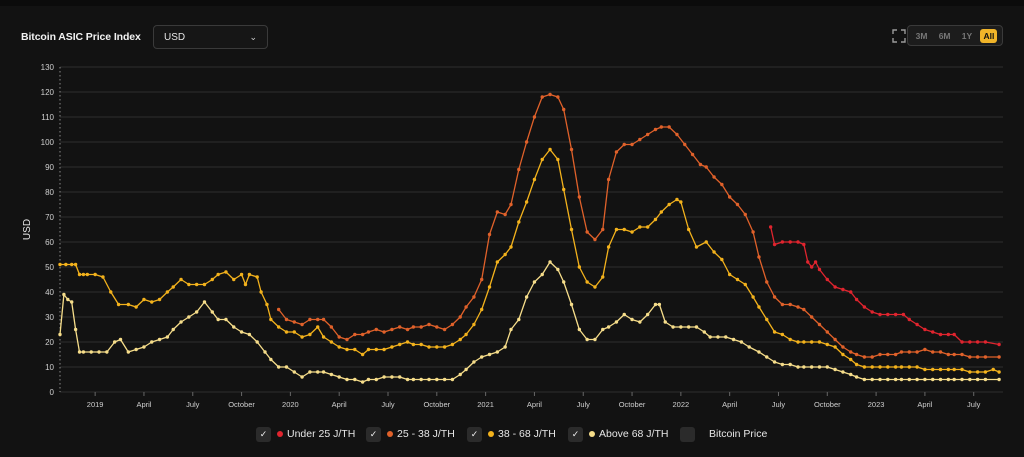  What do you see at coordinates (49, 317) in the screenshot?
I see `y-tick-label: 30` at bounding box center [49, 317].